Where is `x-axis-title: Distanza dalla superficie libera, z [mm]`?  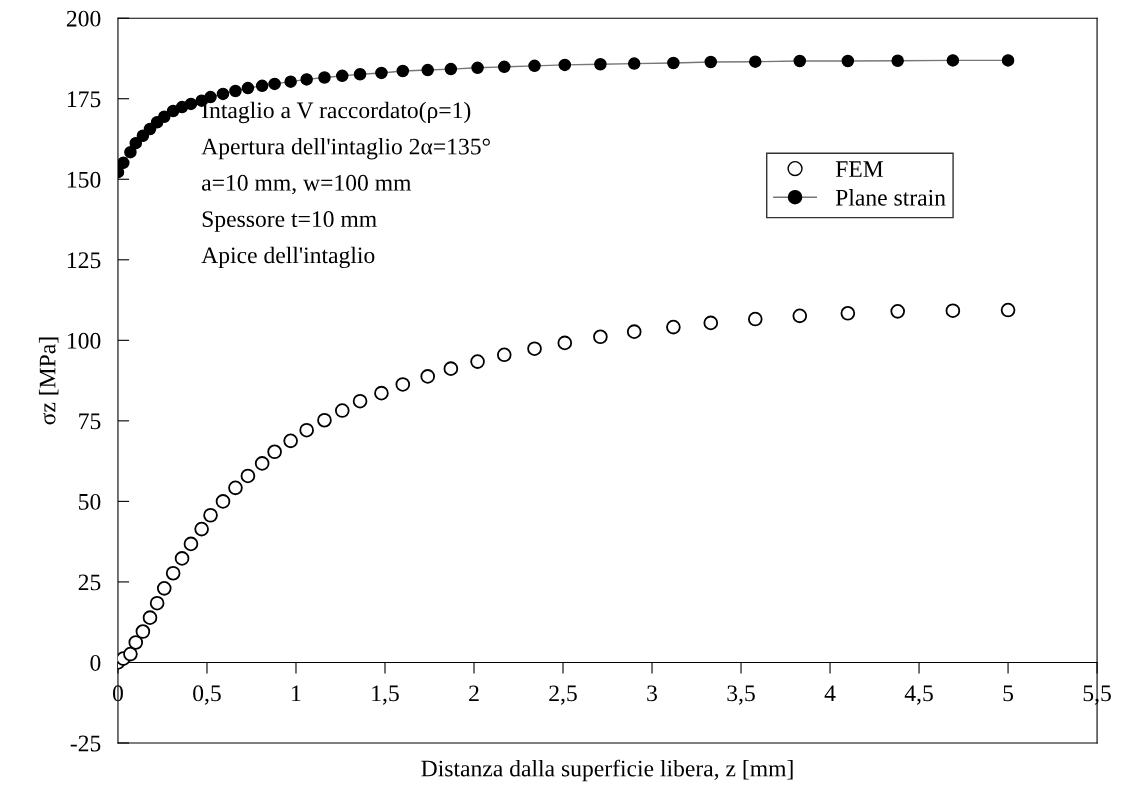 x-axis-title: Distanza dalla superficie libera, z [mm] is located at coordinates (607, 770).